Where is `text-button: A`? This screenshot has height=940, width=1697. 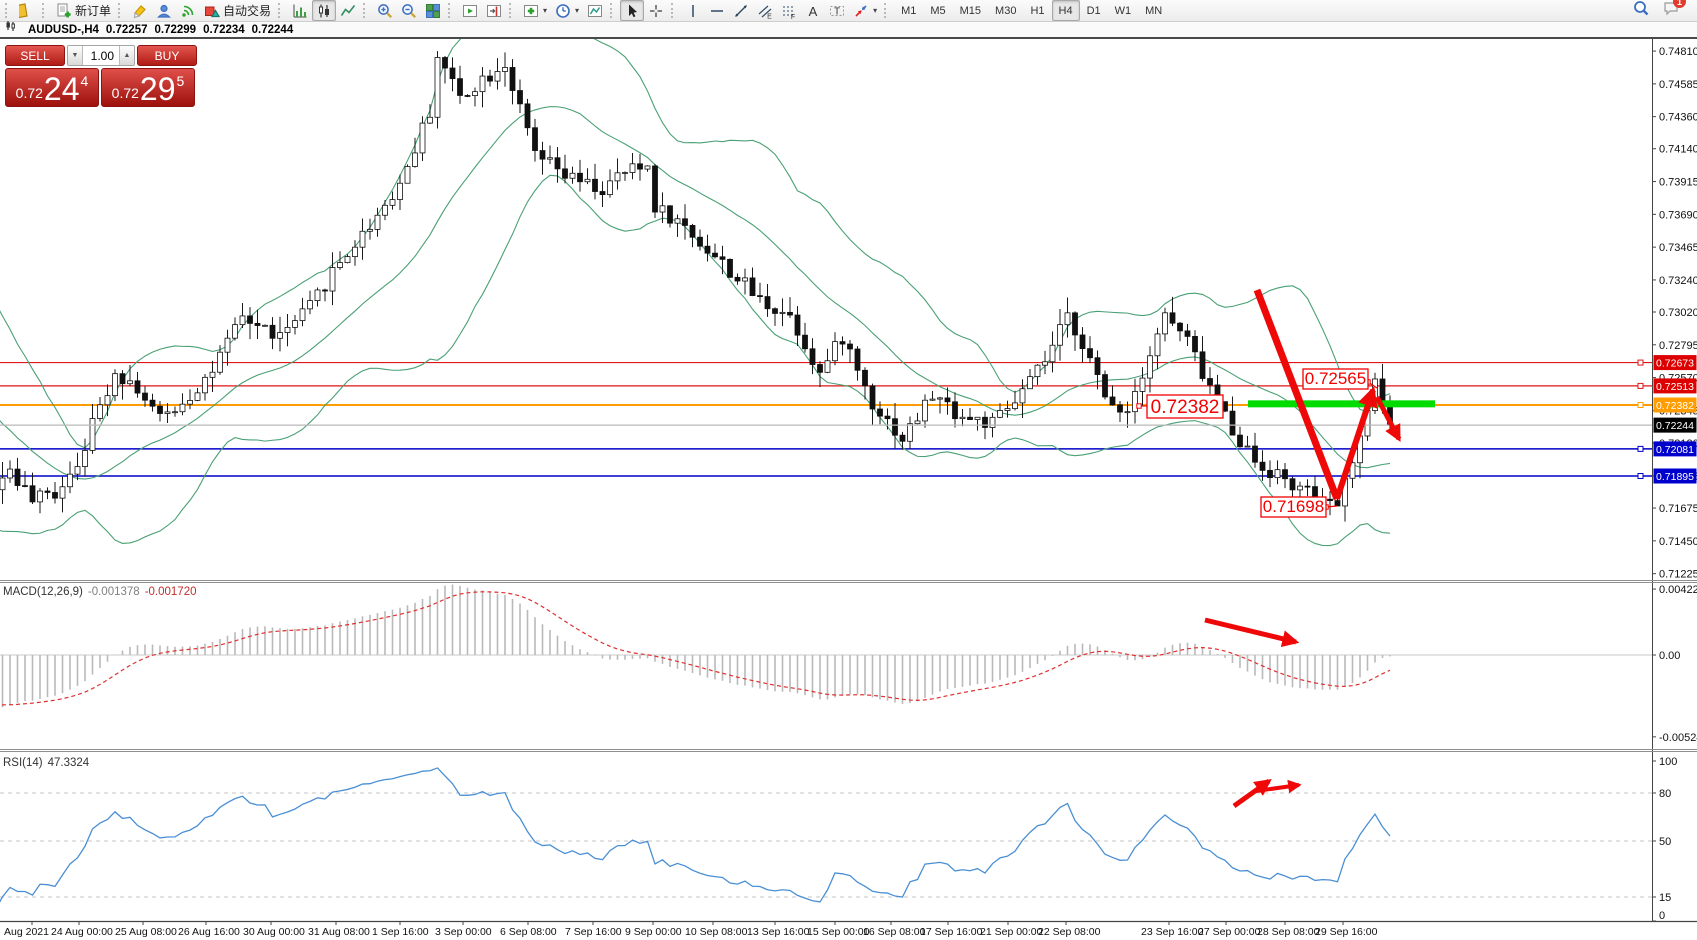
text-button: A is located at coordinates (813, 10).